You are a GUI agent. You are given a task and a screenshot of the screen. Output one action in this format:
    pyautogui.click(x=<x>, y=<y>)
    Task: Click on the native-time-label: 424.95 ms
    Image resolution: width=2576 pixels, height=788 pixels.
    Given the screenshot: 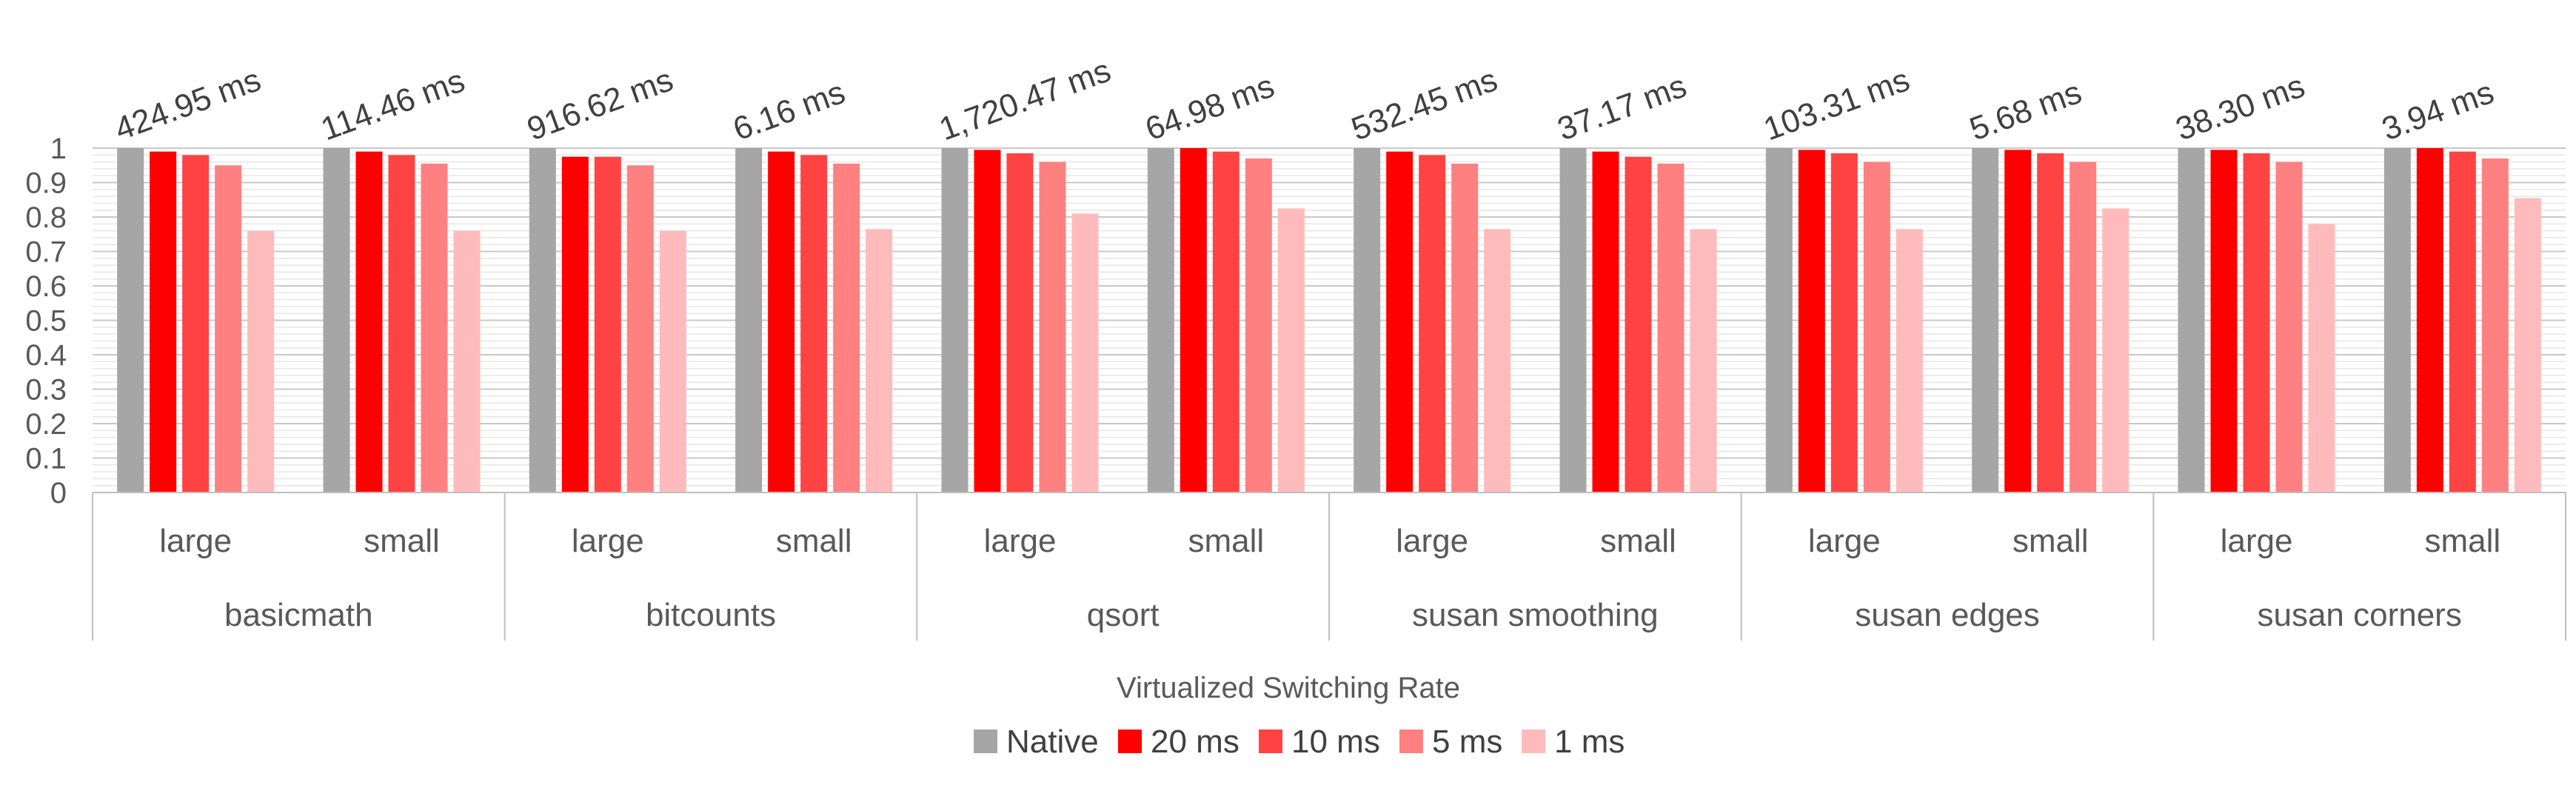 What is the action you would take?
    pyautogui.click(x=188, y=104)
    